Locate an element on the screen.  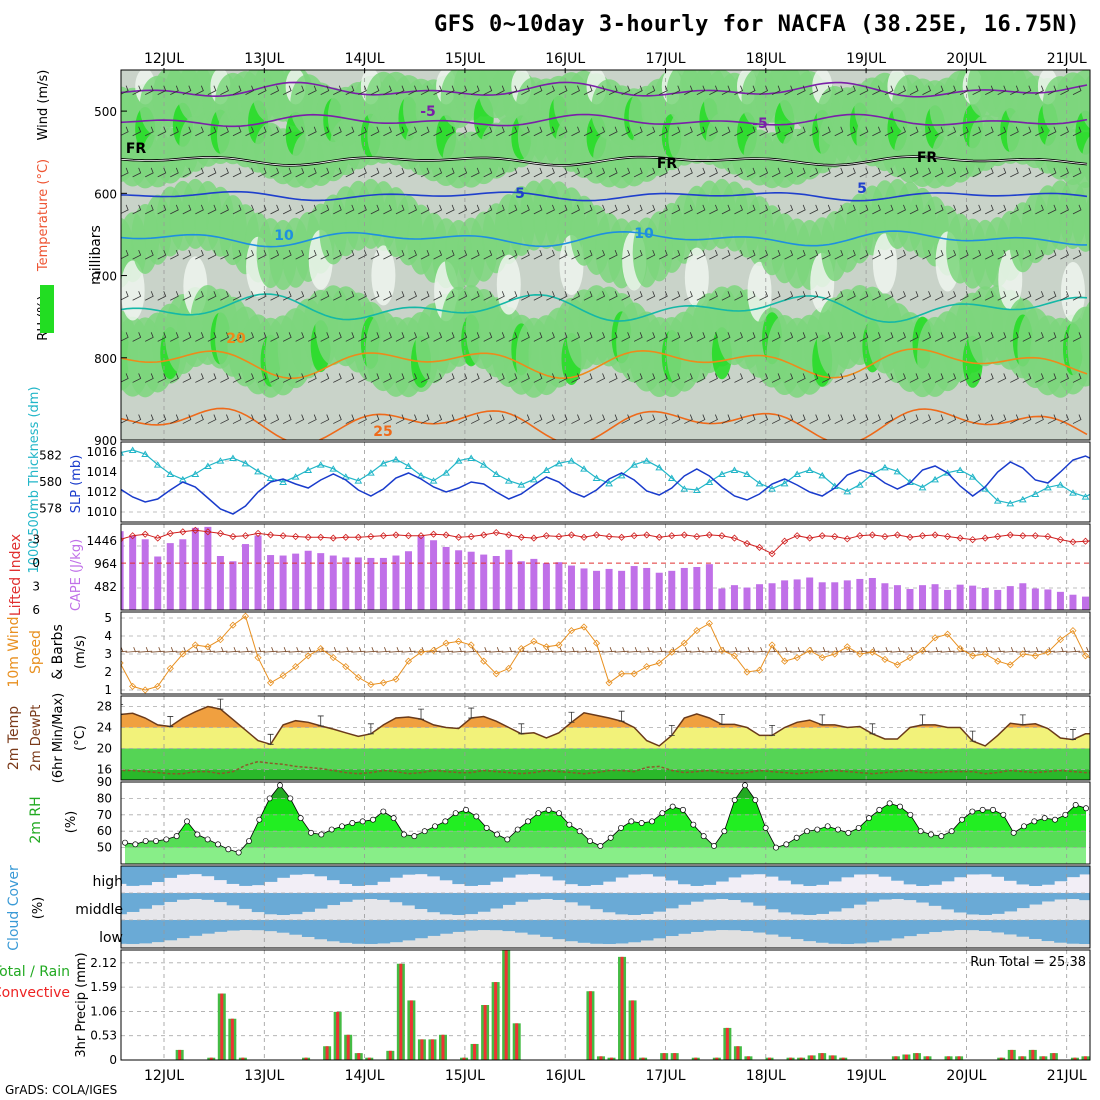
cloud-frame is located at coordinates (605, 907).